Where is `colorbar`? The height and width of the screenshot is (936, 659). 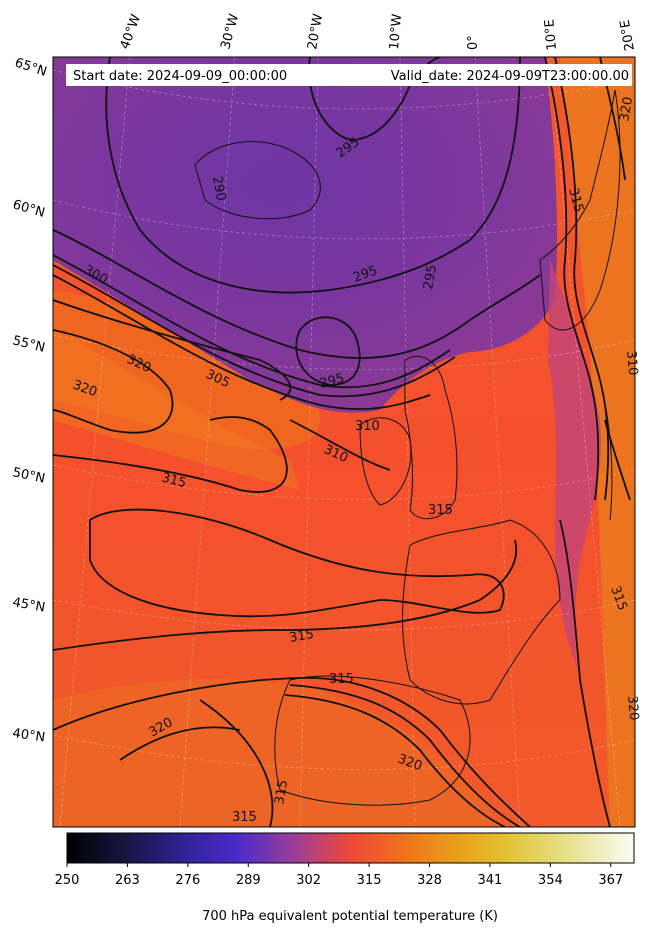
colorbar is located at coordinates (350, 848).